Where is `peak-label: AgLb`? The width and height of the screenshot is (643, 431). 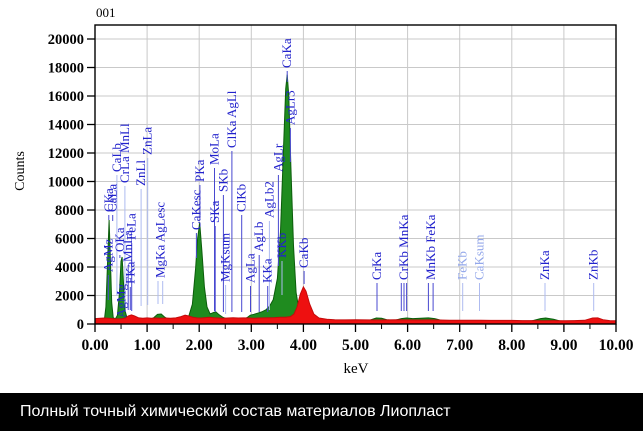 peak-label: AgLb is located at coordinates (258, 237).